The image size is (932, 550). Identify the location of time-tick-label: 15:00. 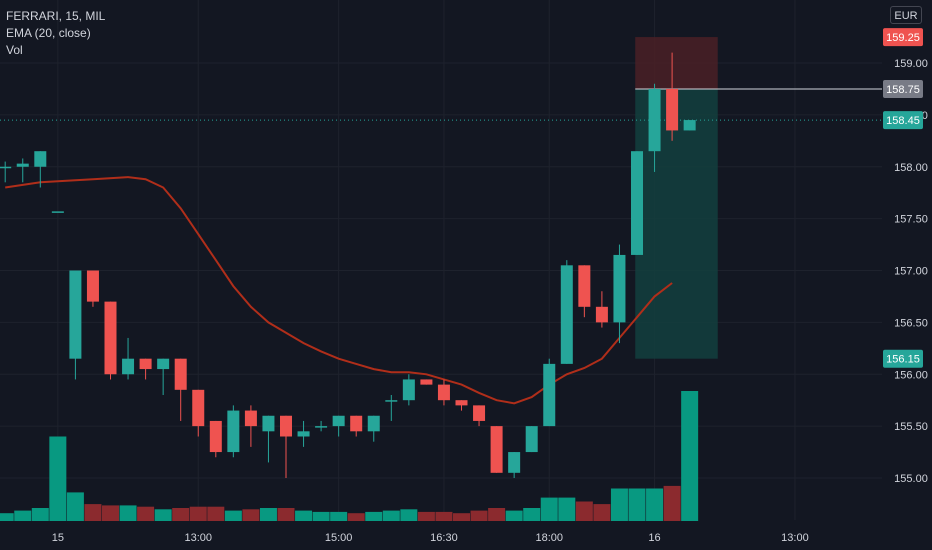
(339, 538).